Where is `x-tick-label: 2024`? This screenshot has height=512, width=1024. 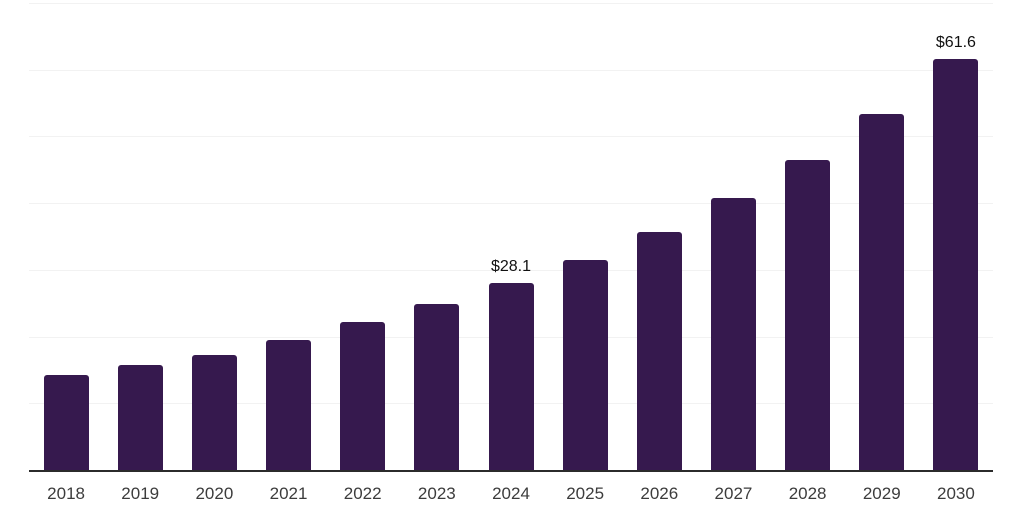 x-tick-label: 2024 is located at coordinates (511, 493).